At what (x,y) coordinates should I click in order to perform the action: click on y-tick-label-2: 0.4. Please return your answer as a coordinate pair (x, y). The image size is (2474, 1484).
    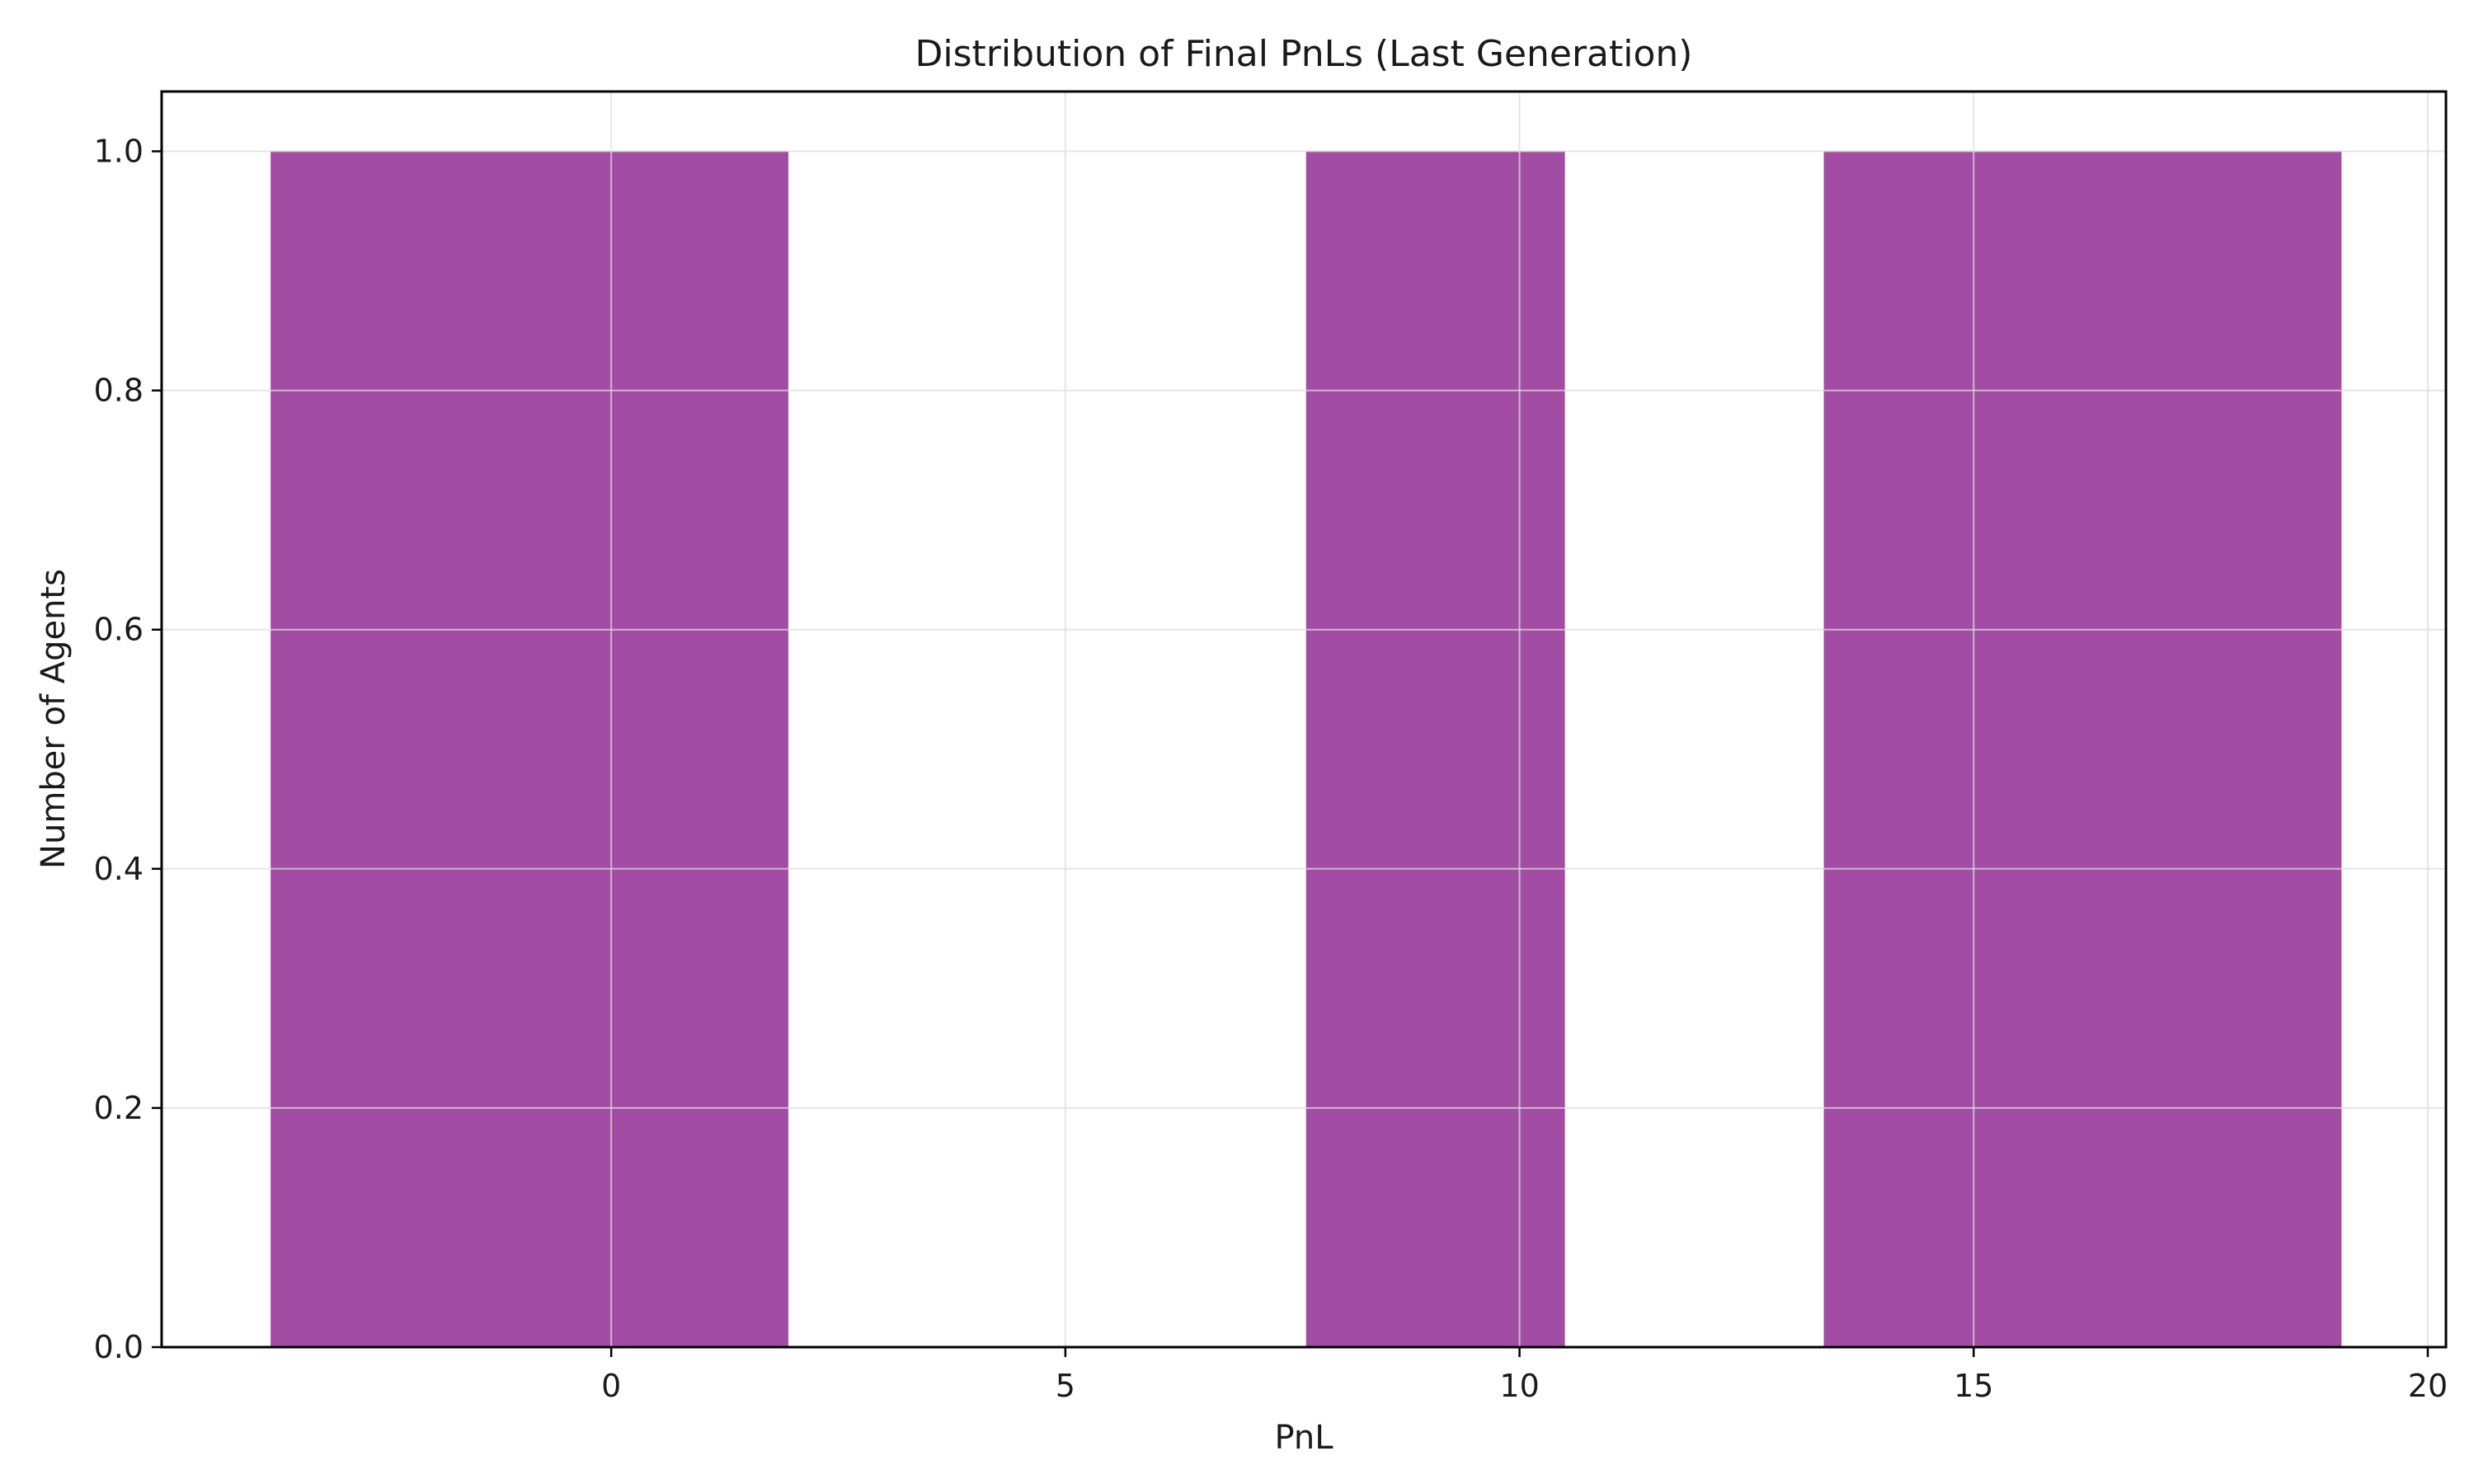
    Looking at the image, I should click on (118, 869).